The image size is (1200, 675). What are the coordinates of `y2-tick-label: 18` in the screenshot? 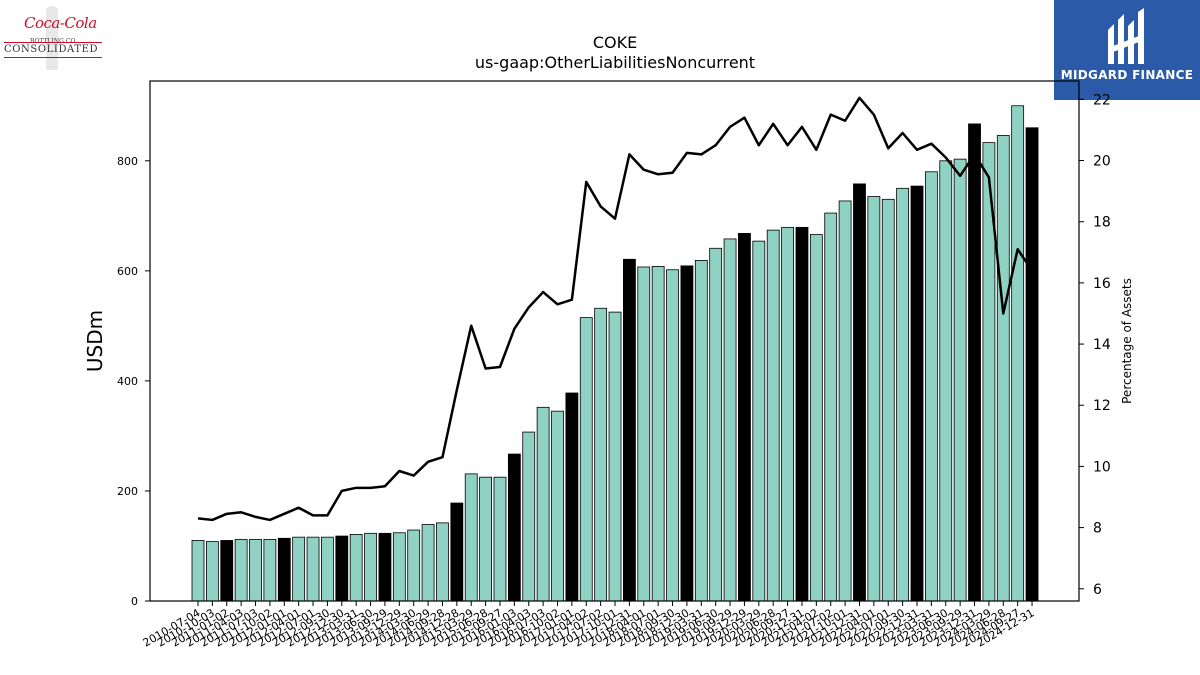 It's located at (1102, 223).